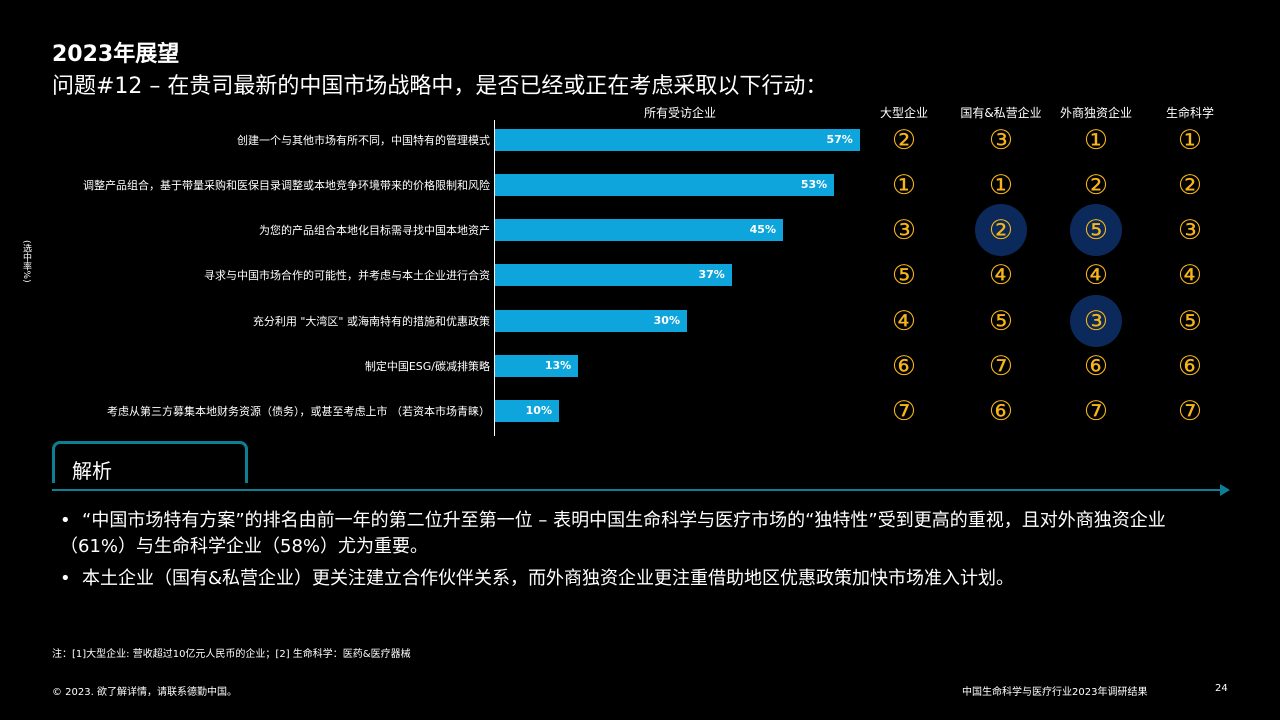 The image size is (1280, 720). What do you see at coordinates (1225, 490) in the screenshot?
I see `divider-arrow-icon` at bounding box center [1225, 490].